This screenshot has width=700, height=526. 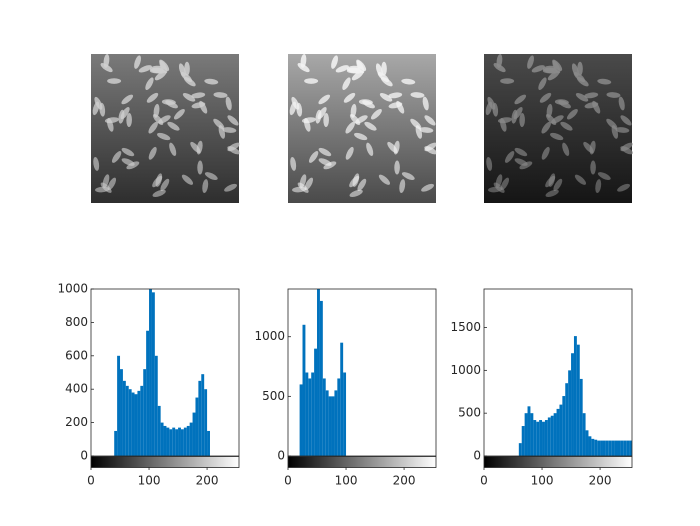 What do you see at coordinates (76, 389) in the screenshot?
I see `y-tick-label: 400` at bounding box center [76, 389].